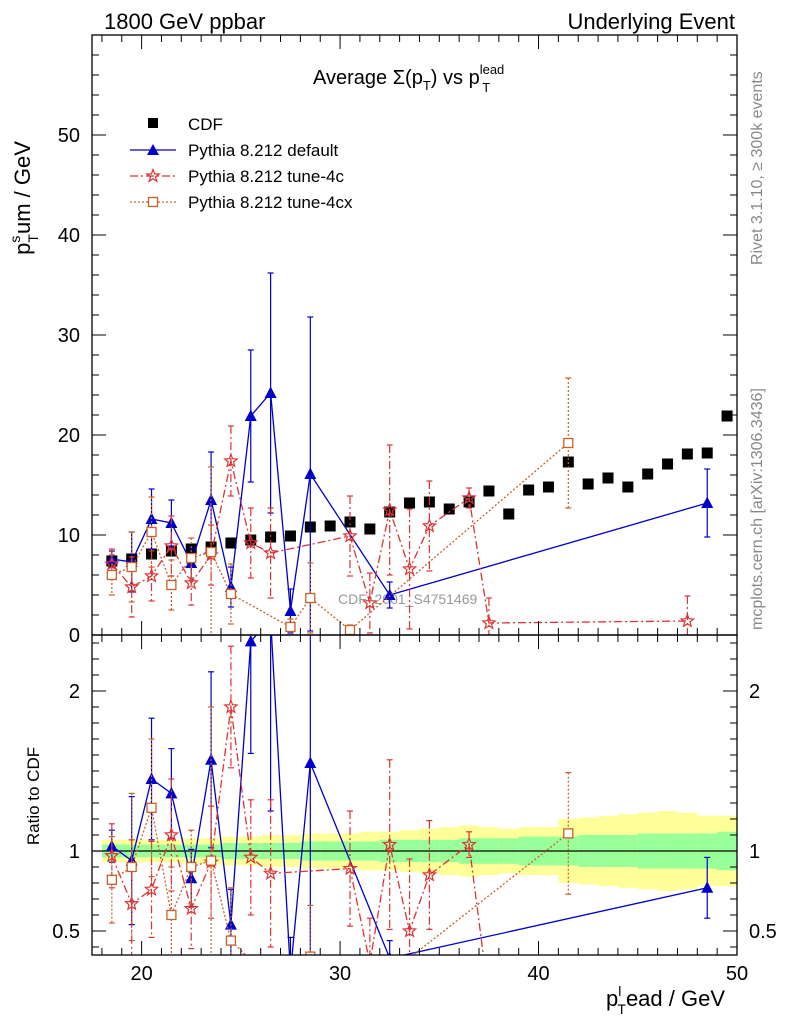  I want to click on legend-entry-cdf: CDF, so click(185, 124).